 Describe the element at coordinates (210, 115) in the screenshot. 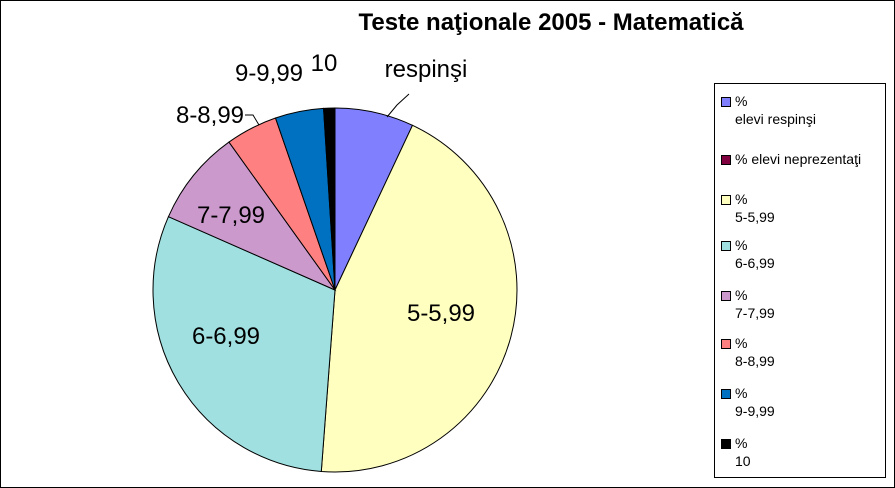

I see `slice-label-5: 8-8,99` at that location.